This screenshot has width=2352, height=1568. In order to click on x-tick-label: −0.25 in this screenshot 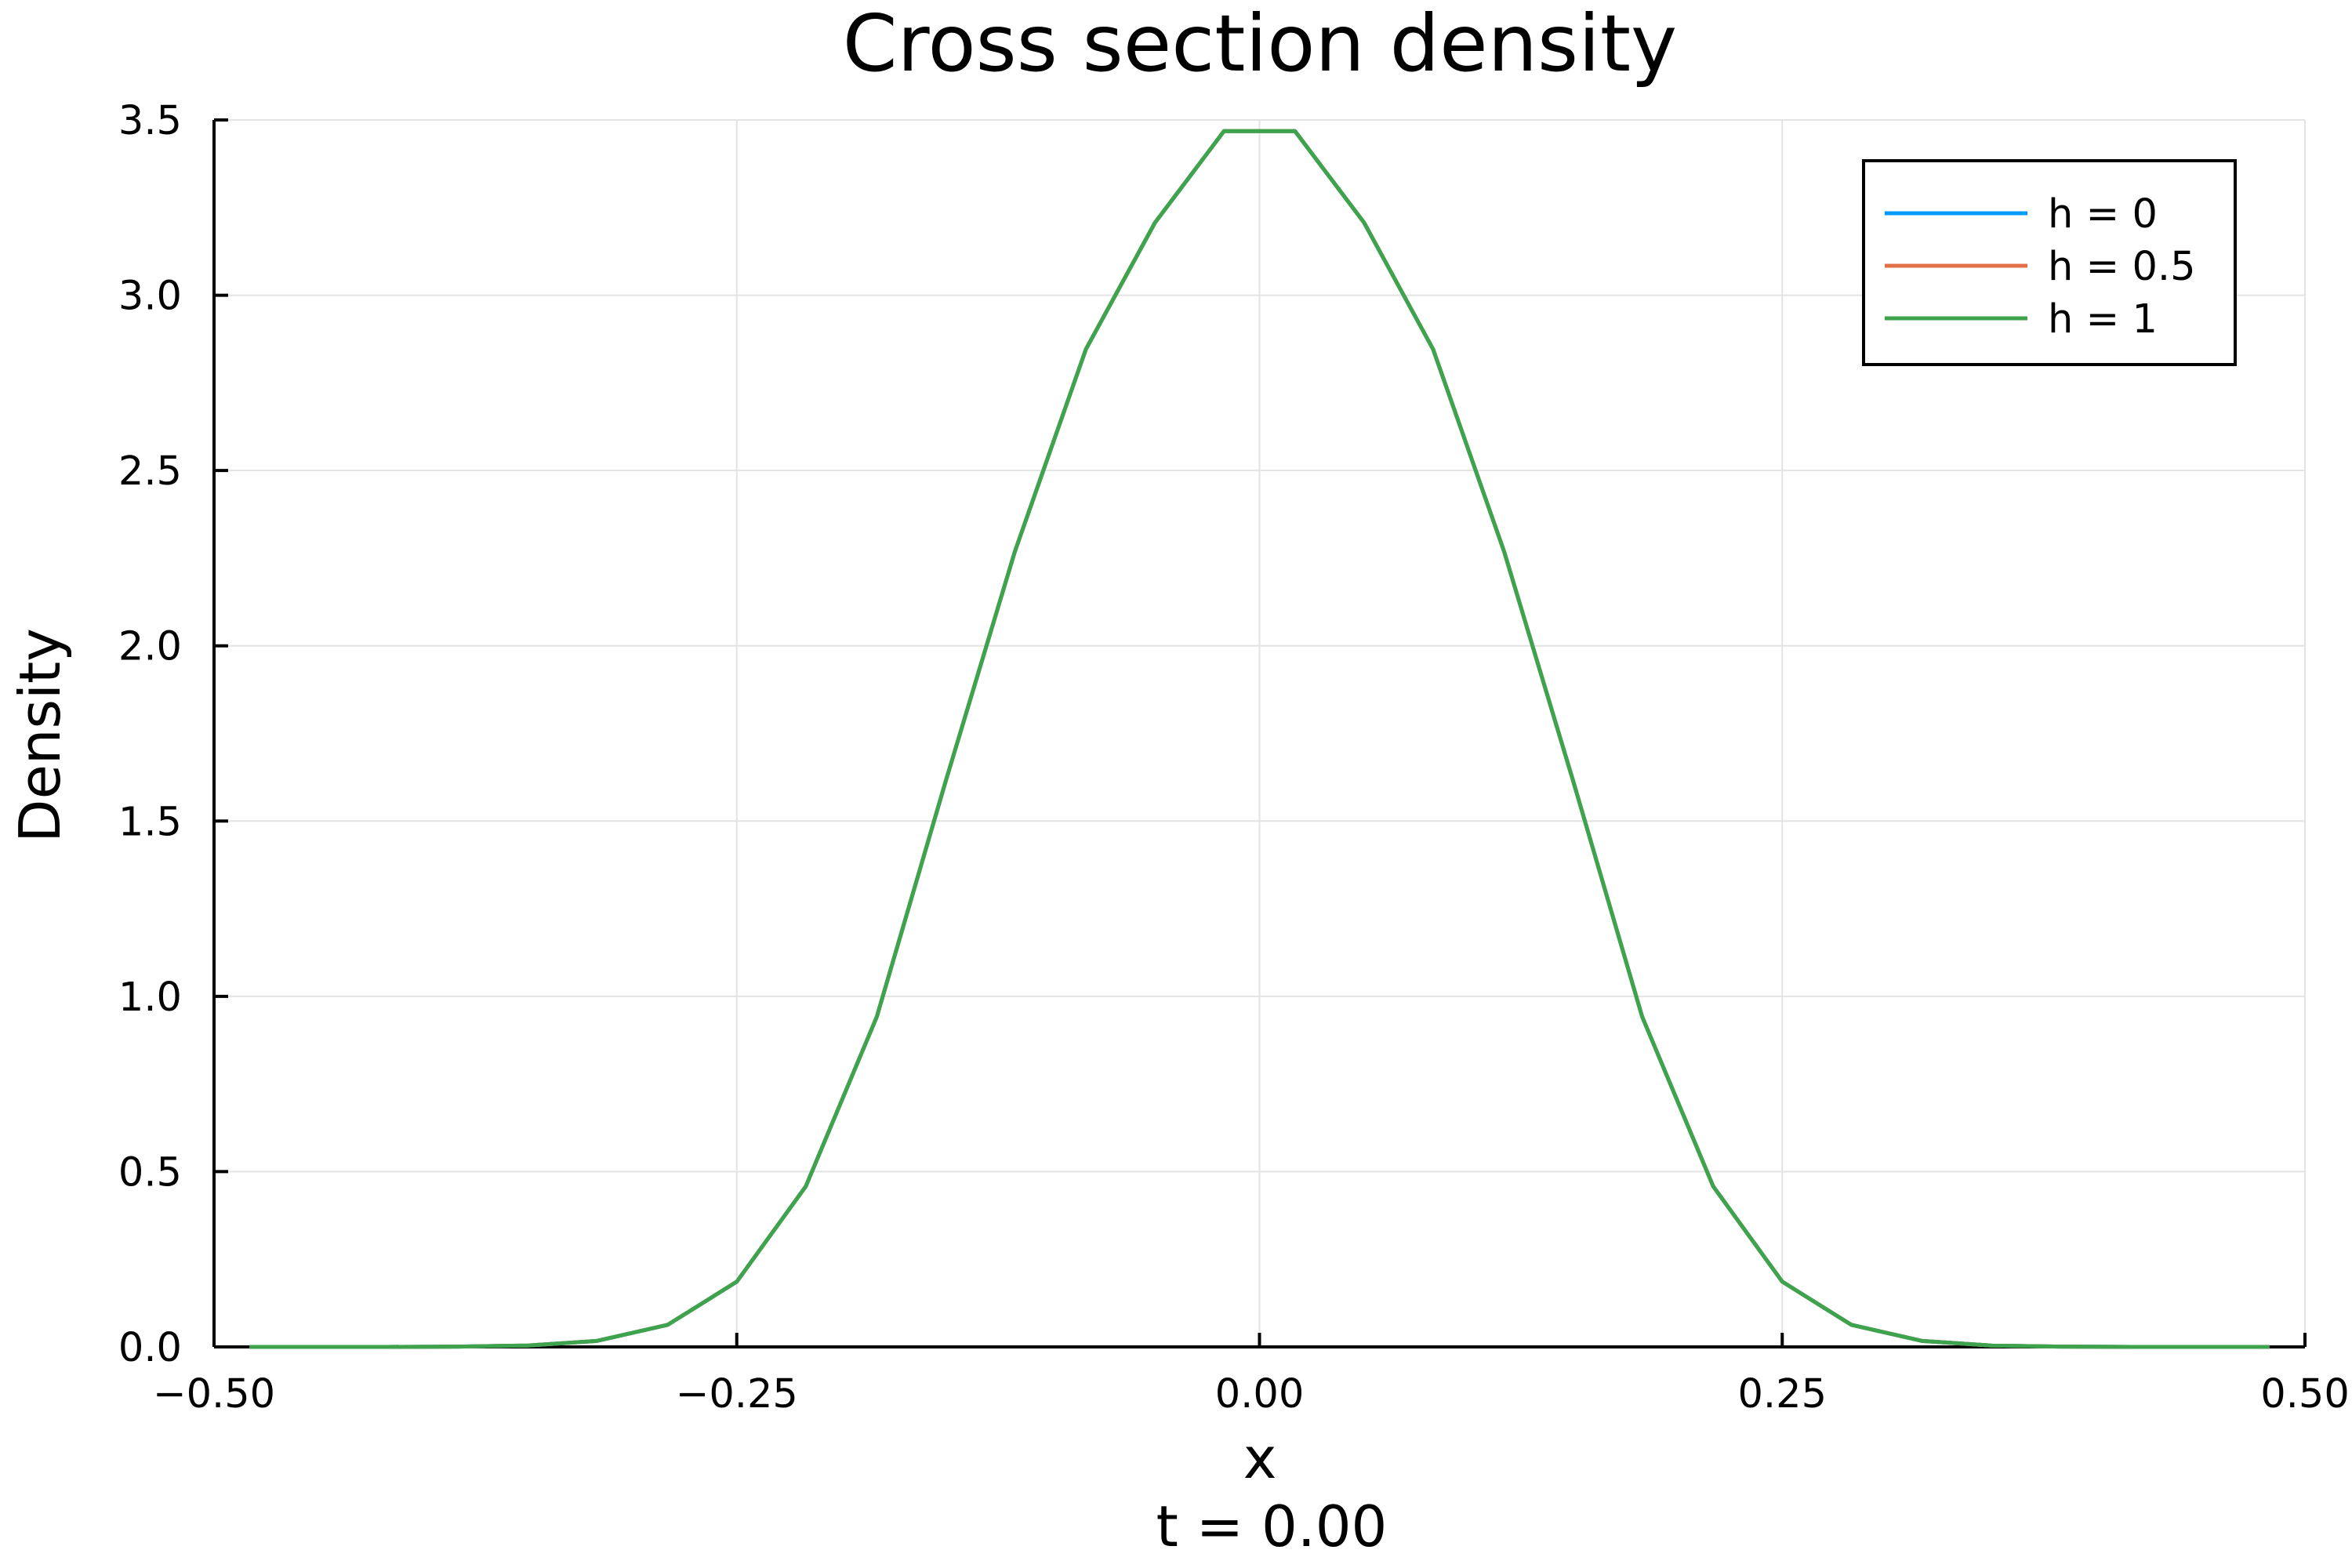, I will do `click(737, 1394)`.